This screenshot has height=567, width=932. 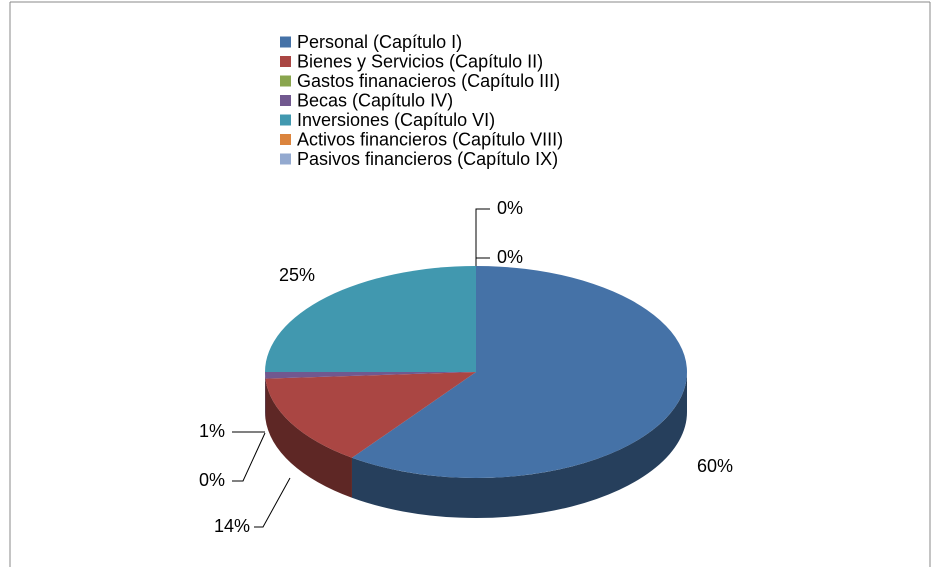 What do you see at coordinates (232, 526) in the screenshot?
I see `data-label: 14%` at bounding box center [232, 526].